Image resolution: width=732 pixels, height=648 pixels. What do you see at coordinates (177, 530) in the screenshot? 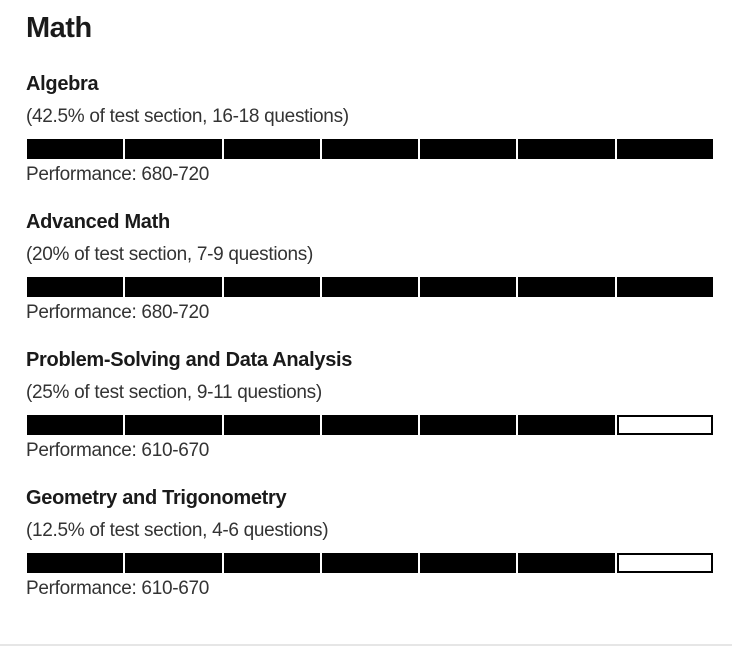
I see `section-weight: (12.5% of test section, 4-6 questions)` at bounding box center [177, 530].